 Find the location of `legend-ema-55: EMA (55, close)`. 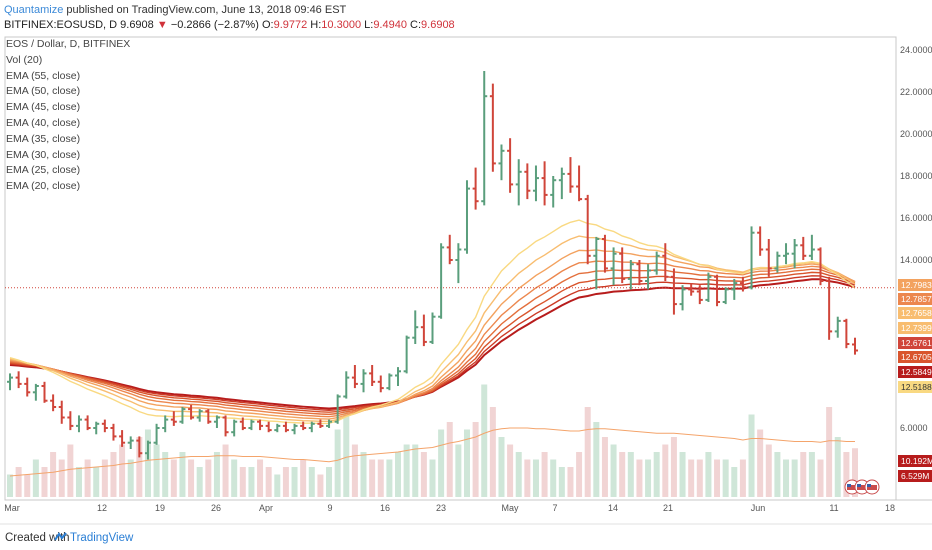

legend-ema-55: EMA (55, close) is located at coordinates (43, 75).